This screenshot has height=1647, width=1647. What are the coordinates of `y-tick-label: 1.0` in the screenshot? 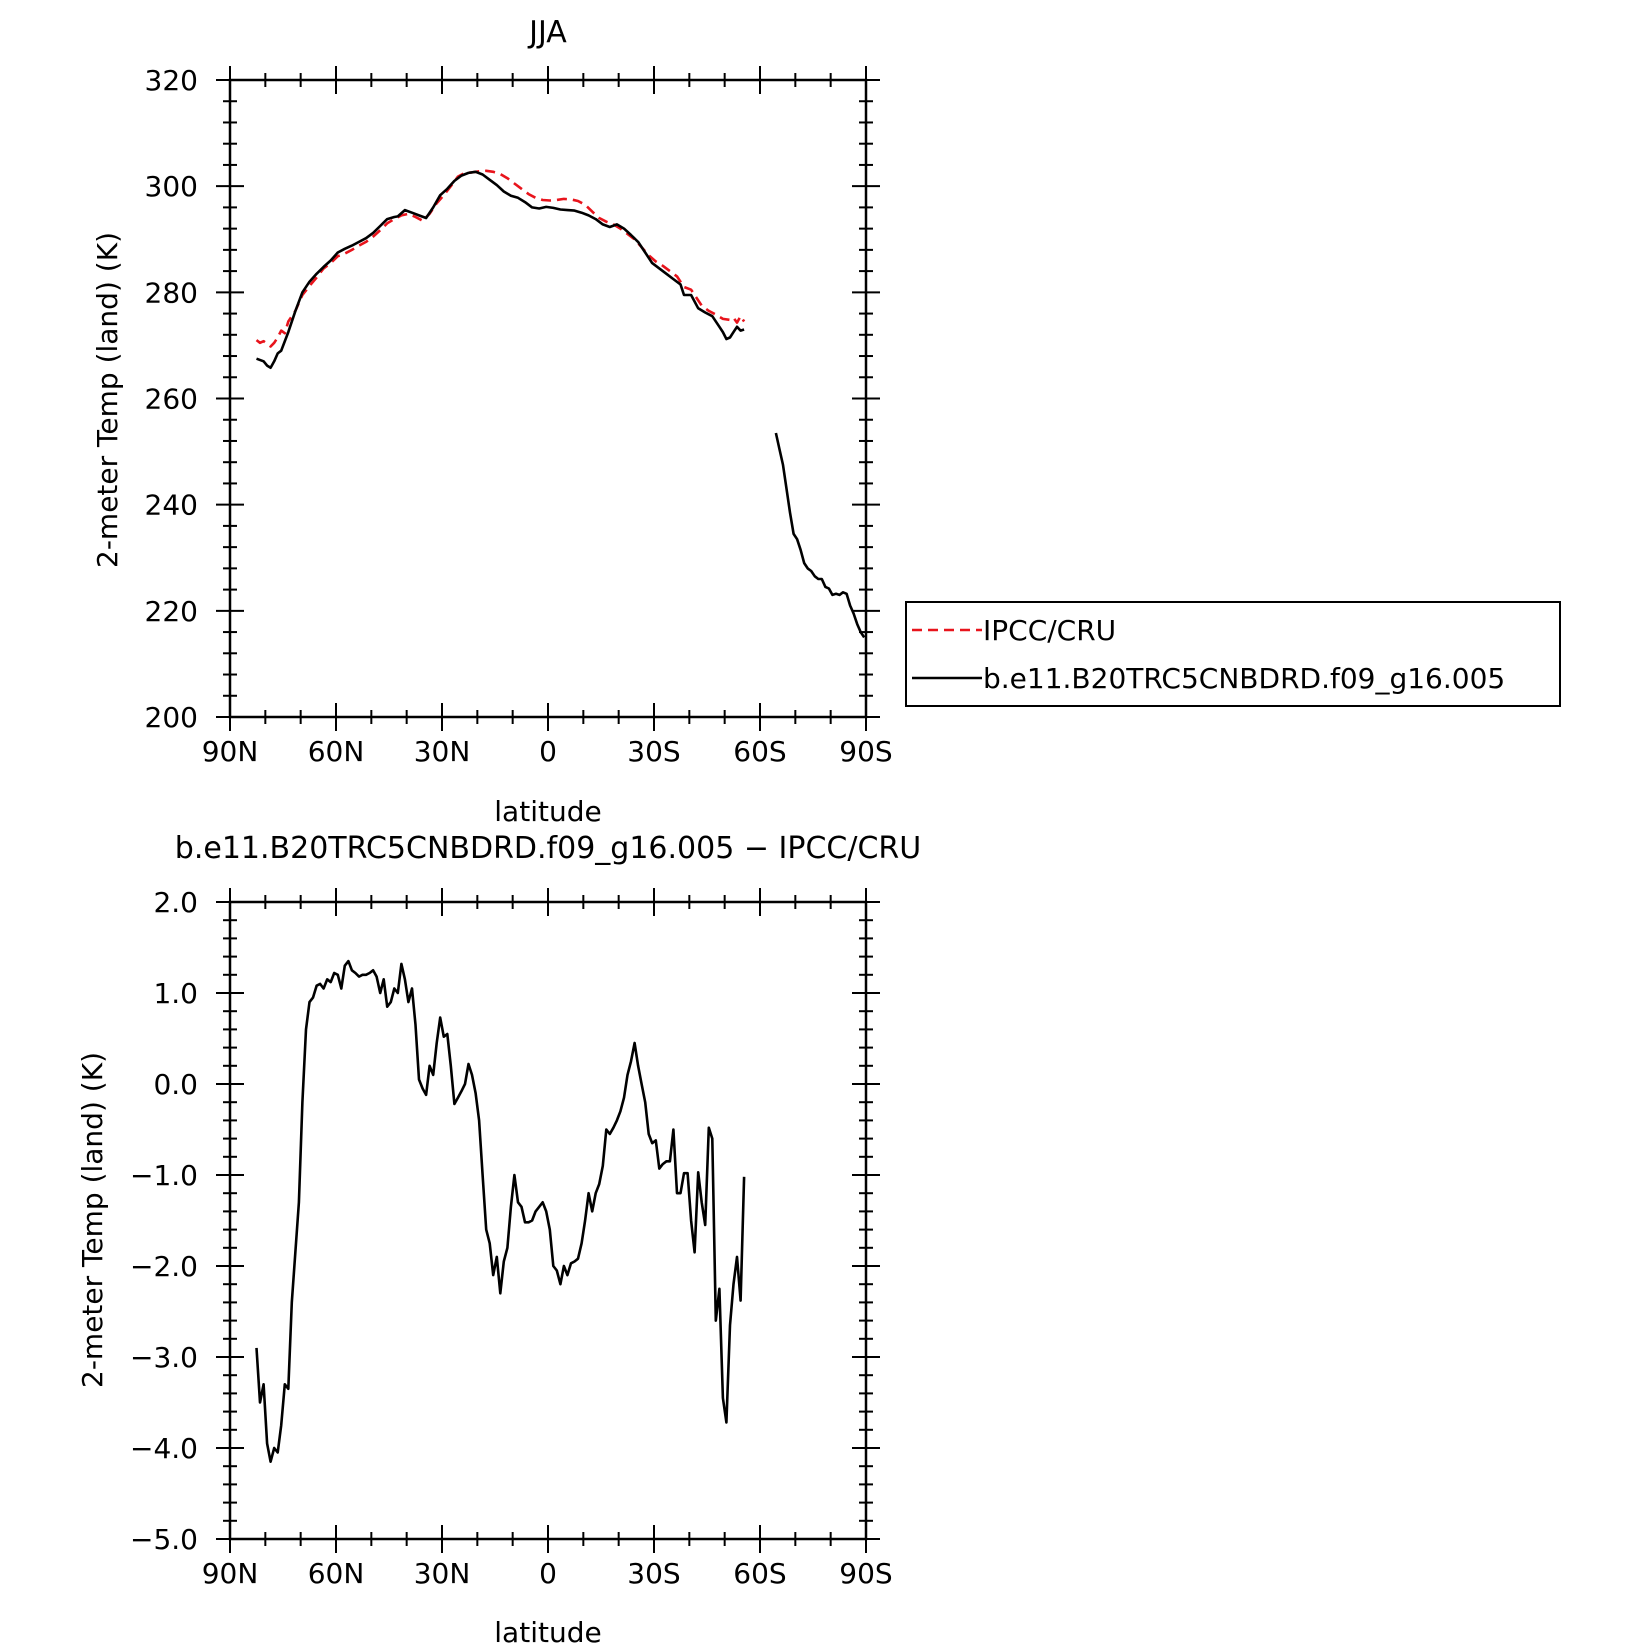 It's located at (175, 993).